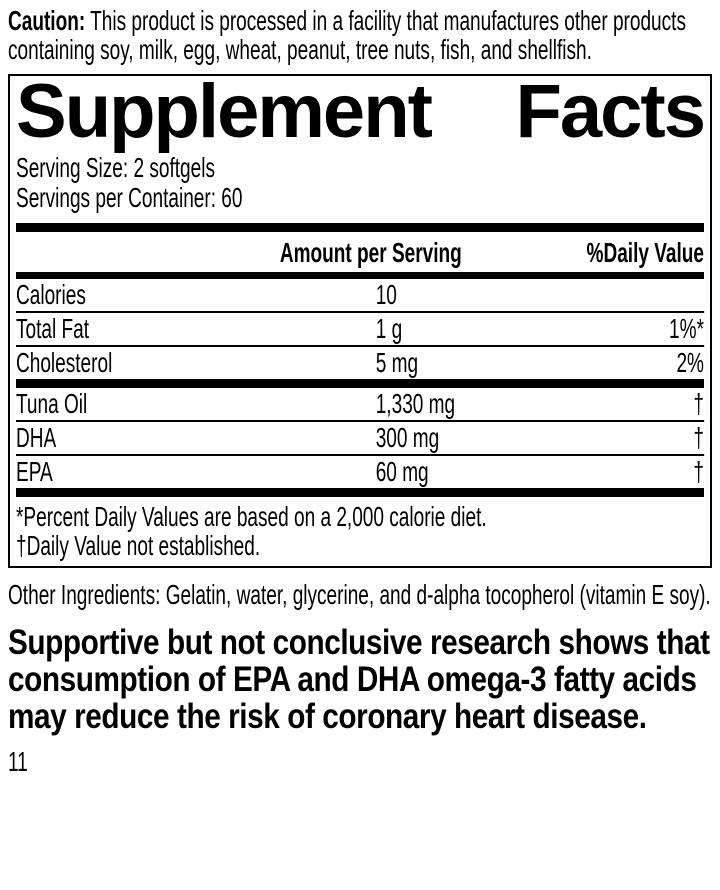 This screenshot has width=720, height=890. I want to click on nutrient-name: Calories, so click(51, 294).